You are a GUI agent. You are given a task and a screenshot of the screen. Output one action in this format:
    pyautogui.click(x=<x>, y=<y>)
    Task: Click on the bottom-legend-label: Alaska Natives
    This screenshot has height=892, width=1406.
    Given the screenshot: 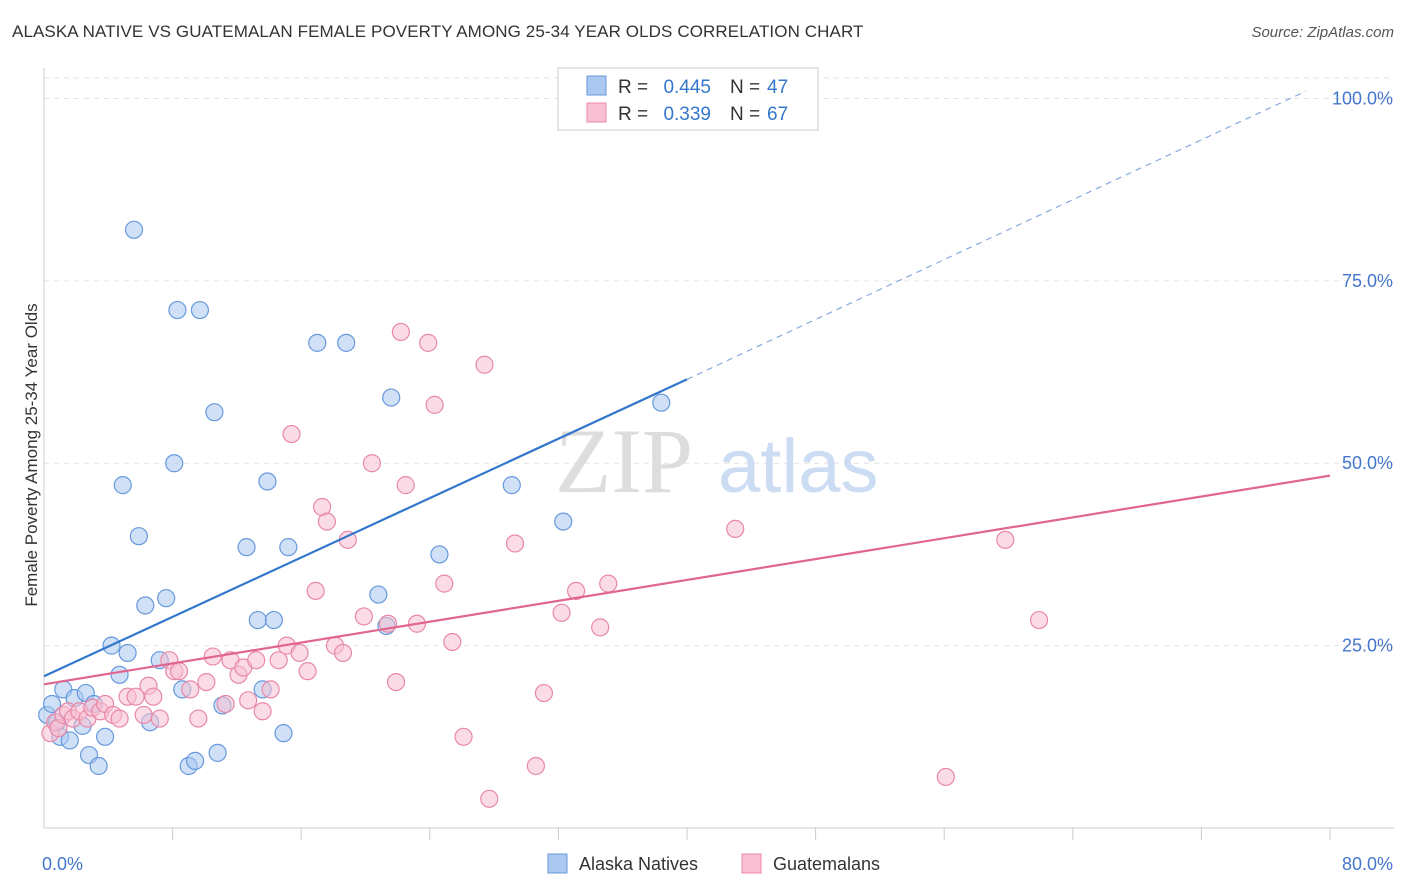 What is the action you would take?
    pyautogui.click(x=638, y=864)
    